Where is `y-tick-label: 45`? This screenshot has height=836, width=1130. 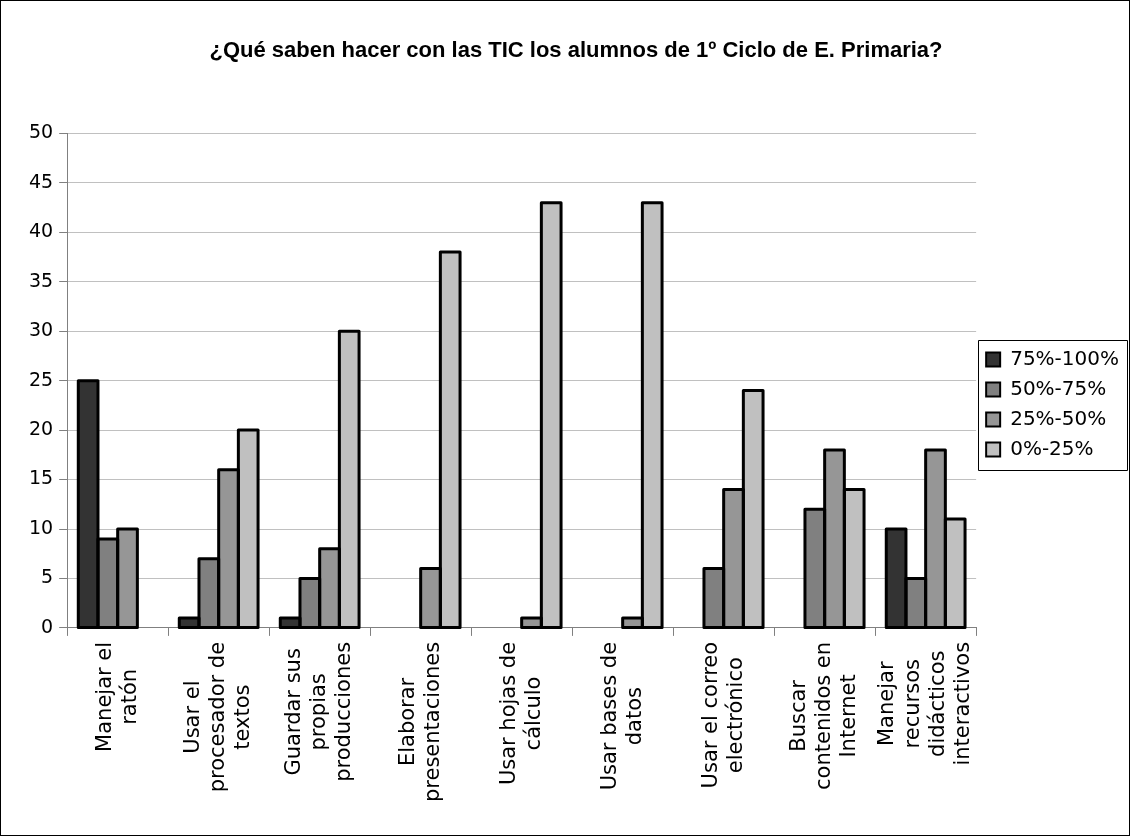
y-tick-label: 45 is located at coordinates (41, 180).